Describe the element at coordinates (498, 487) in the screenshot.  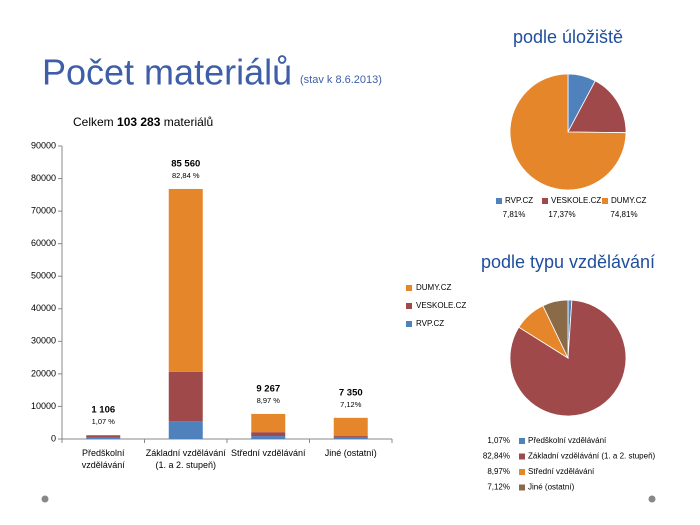
I see `value-label: 7,12%` at that location.